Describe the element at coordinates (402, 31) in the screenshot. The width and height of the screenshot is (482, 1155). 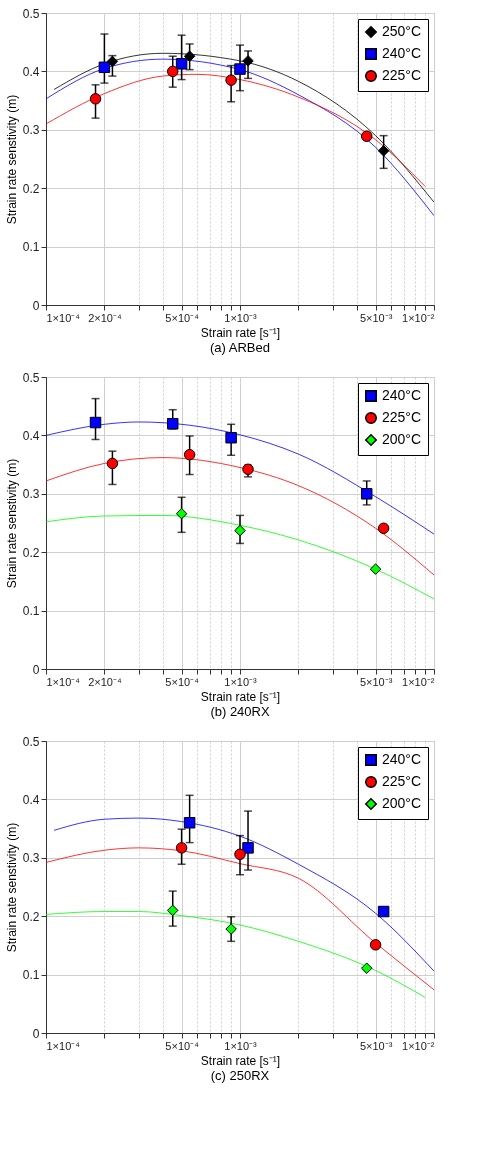
I see `legend-label: 250°C` at that location.